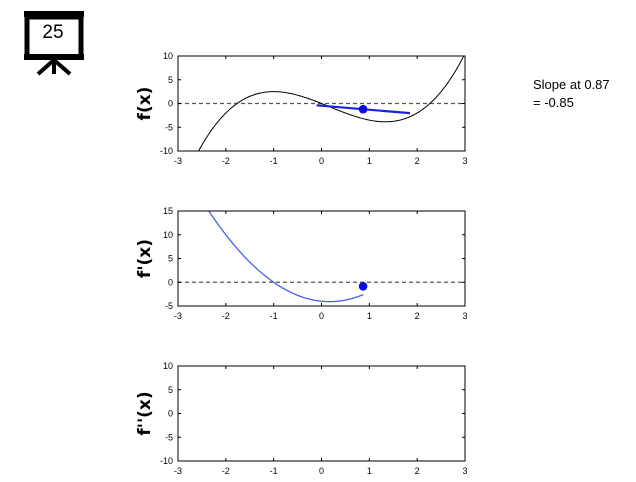  I want to click on y-axis-label: f''(x), so click(145, 413).